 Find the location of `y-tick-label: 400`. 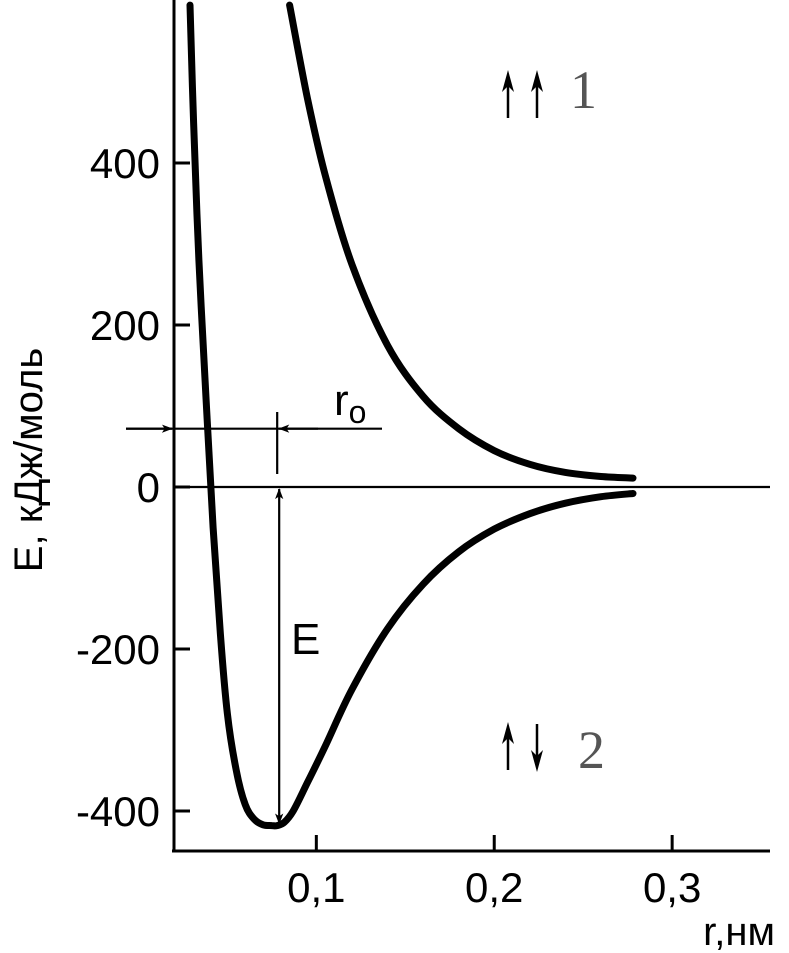

y-tick-label: 400 is located at coordinates (125, 163).